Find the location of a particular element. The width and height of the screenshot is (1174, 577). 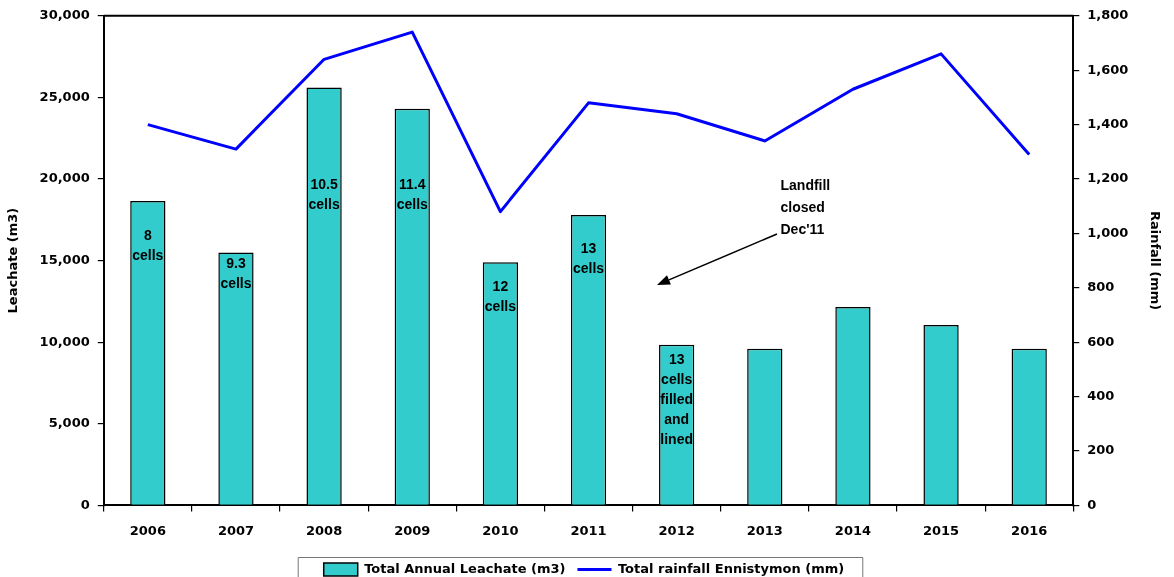

y-tick-label: 15,000 is located at coordinates (64, 259).